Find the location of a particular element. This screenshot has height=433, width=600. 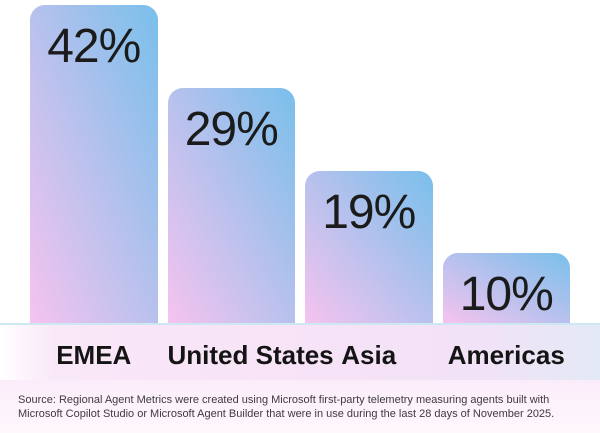

category-label-asia: Asia is located at coordinates (369, 355).